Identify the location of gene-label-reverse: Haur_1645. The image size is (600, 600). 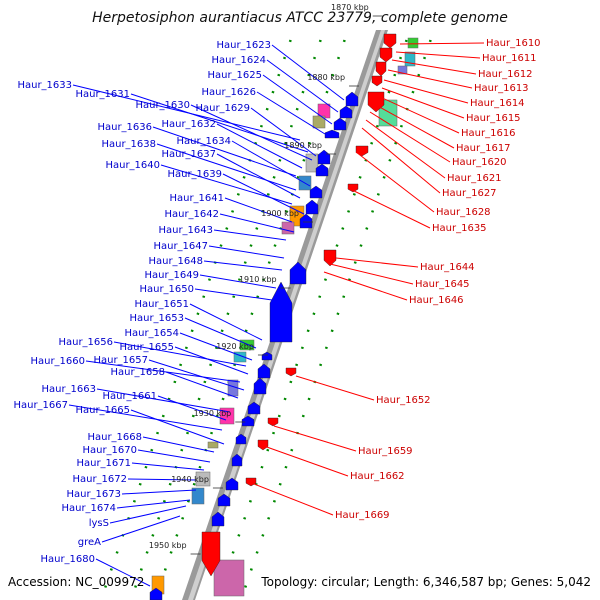
(442, 284).